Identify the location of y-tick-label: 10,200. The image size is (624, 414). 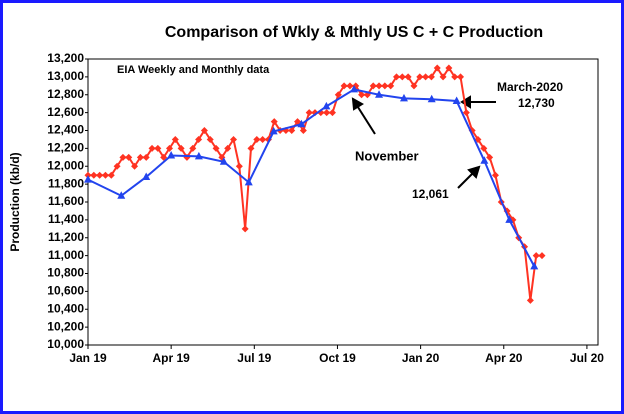
(65, 326).